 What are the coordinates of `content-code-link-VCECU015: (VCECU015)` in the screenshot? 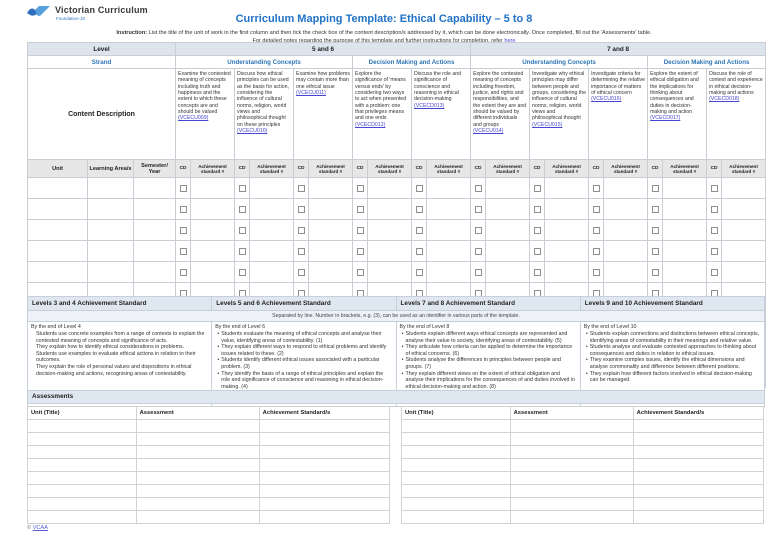 It's located at (547, 124).